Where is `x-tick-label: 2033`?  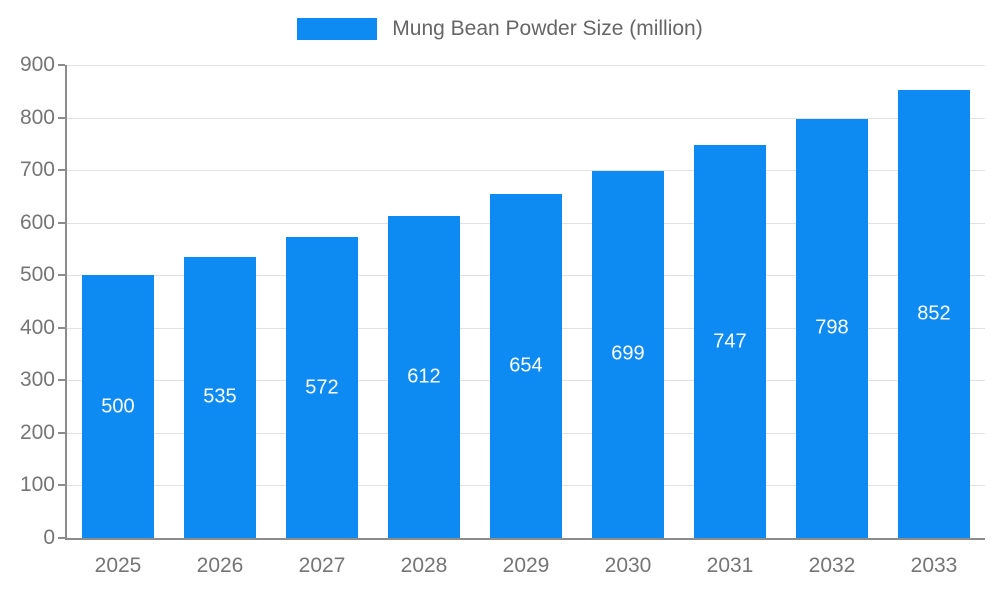 x-tick-label: 2033 is located at coordinates (934, 565).